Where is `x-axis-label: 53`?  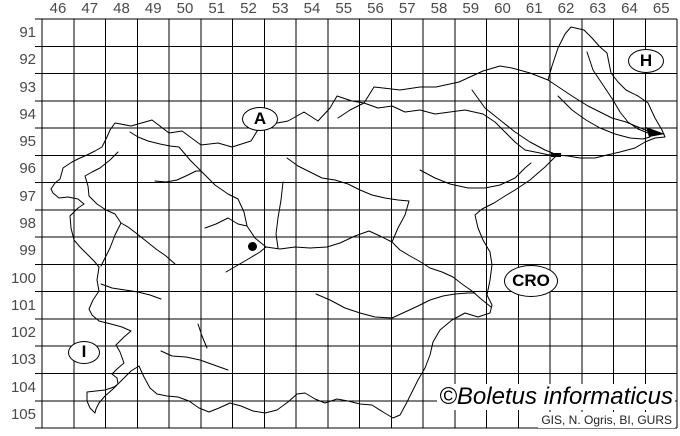
x-axis-label: 53 is located at coordinates (280, 8).